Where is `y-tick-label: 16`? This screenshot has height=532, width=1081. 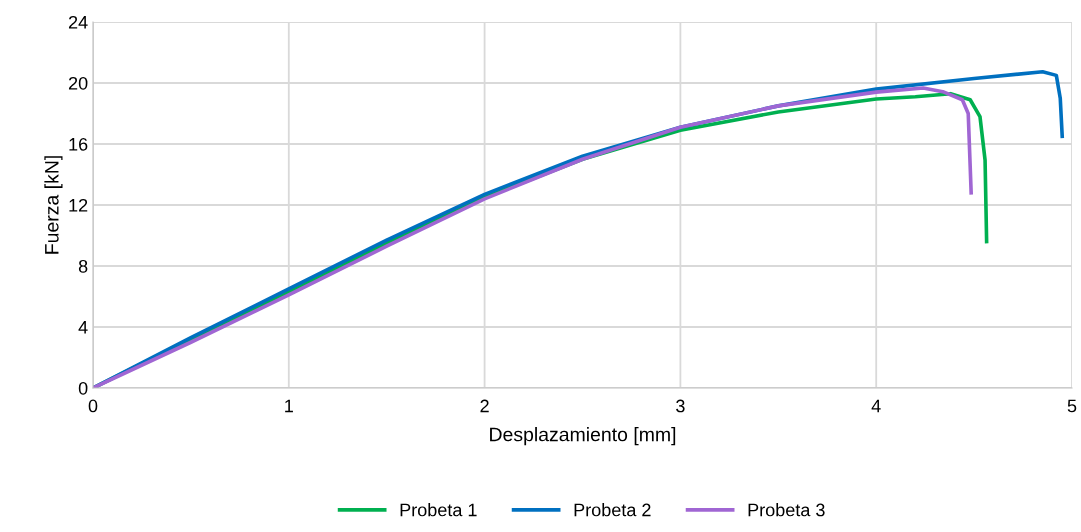
y-tick-label: 16 is located at coordinates (78, 144).